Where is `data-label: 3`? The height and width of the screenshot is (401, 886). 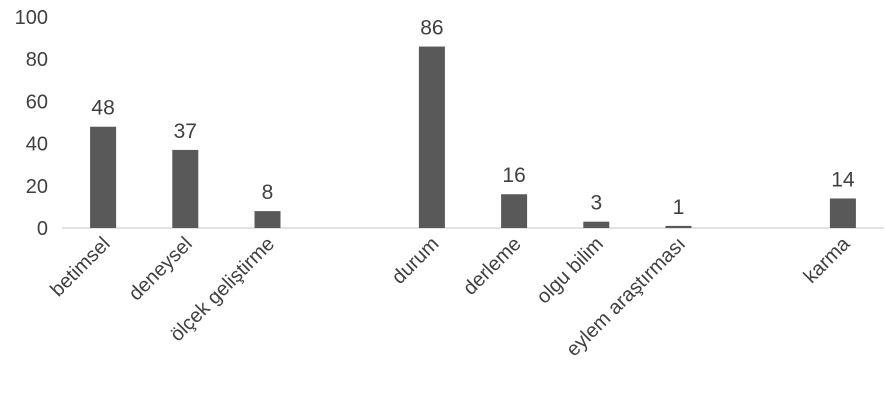 data-label: 3 is located at coordinates (596, 203).